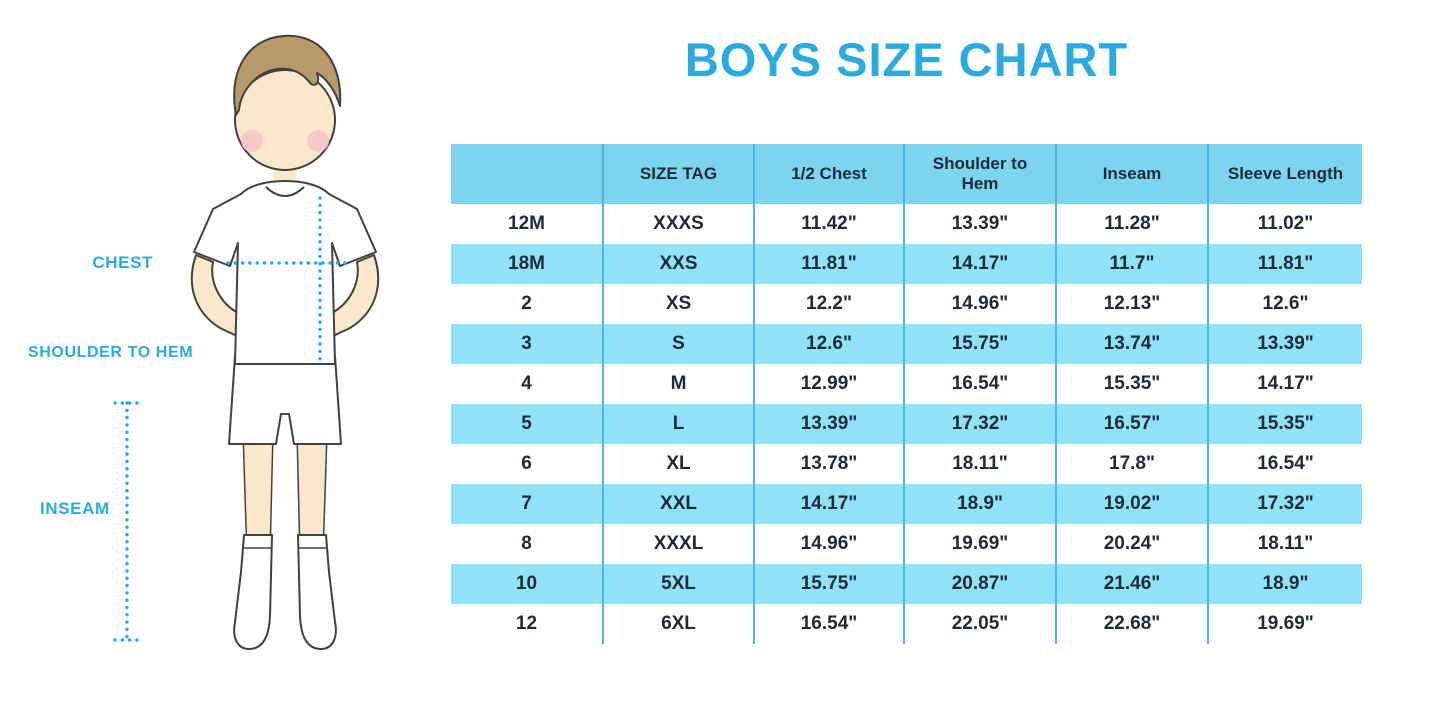 The image size is (1445, 723). What do you see at coordinates (828, 174) in the screenshot?
I see `column-header: 1/2 Chest` at bounding box center [828, 174].